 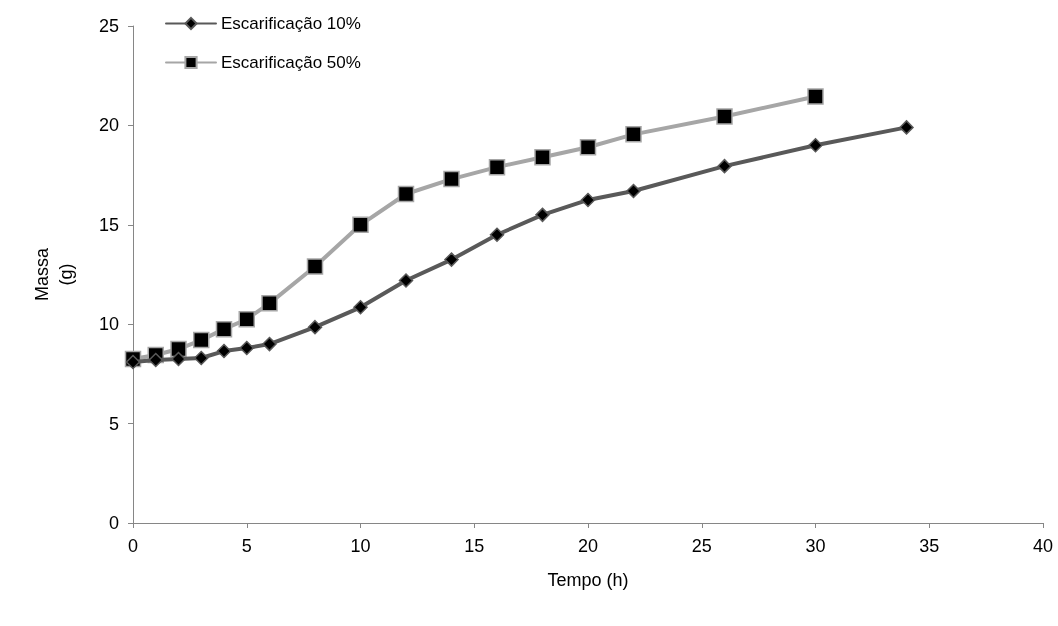 What do you see at coordinates (54, 274) in the screenshot?
I see `y-axis-title: Massa (g)` at bounding box center [54, 274].